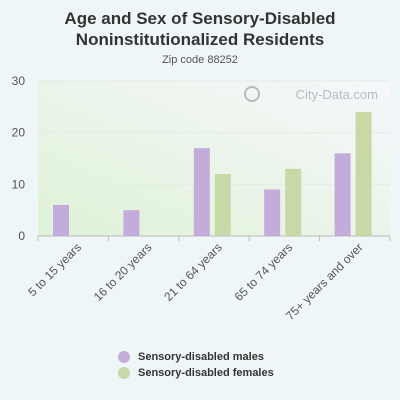  What do you see at coordinates (123, 272) in the screenshot?
I see `x-tick-label: 16 to 20 years` at bounding box center [123, 272].